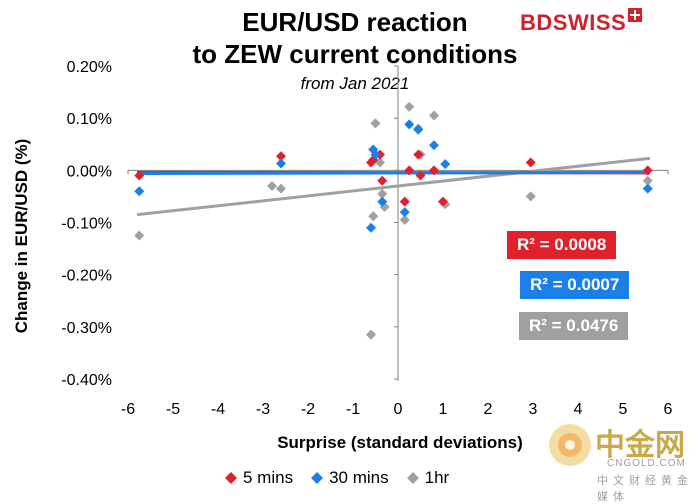 The width and height of the screenshot is (700, 504). I want to click on y-tick-label: 0.20%, so click(89, 67).